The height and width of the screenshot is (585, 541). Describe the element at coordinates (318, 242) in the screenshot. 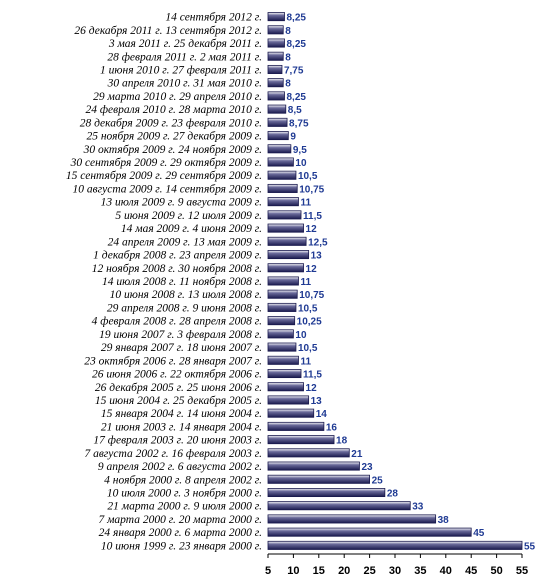

I see `data-label: 12,5` at that location.